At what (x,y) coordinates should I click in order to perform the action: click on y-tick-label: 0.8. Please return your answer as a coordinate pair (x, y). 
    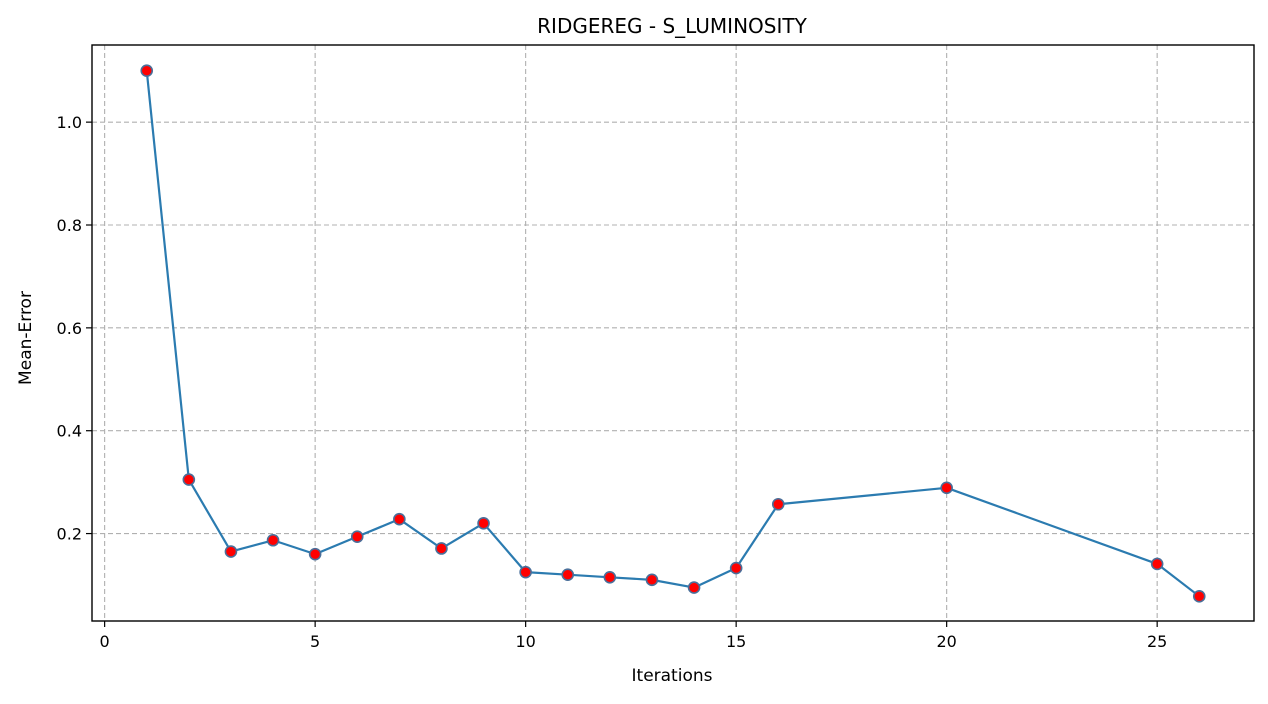
    Looking at the image, I should click on (69, 225).